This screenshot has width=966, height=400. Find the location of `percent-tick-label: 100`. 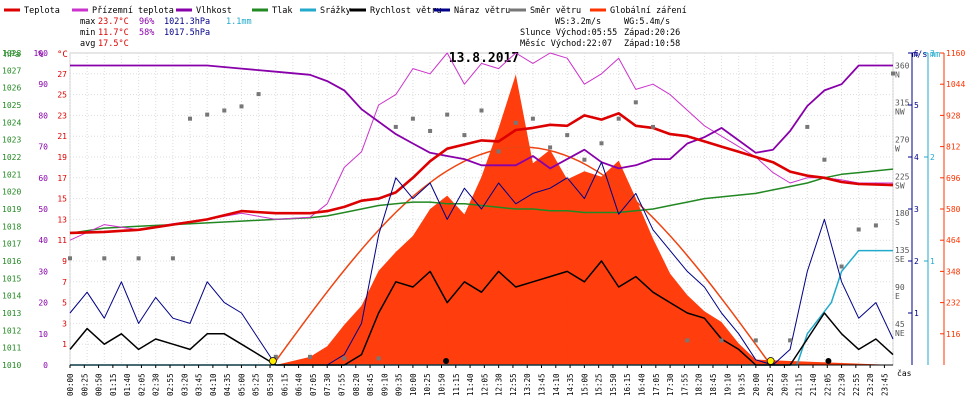

percent-tick-label: 100 is located at coordinates (41, 53).